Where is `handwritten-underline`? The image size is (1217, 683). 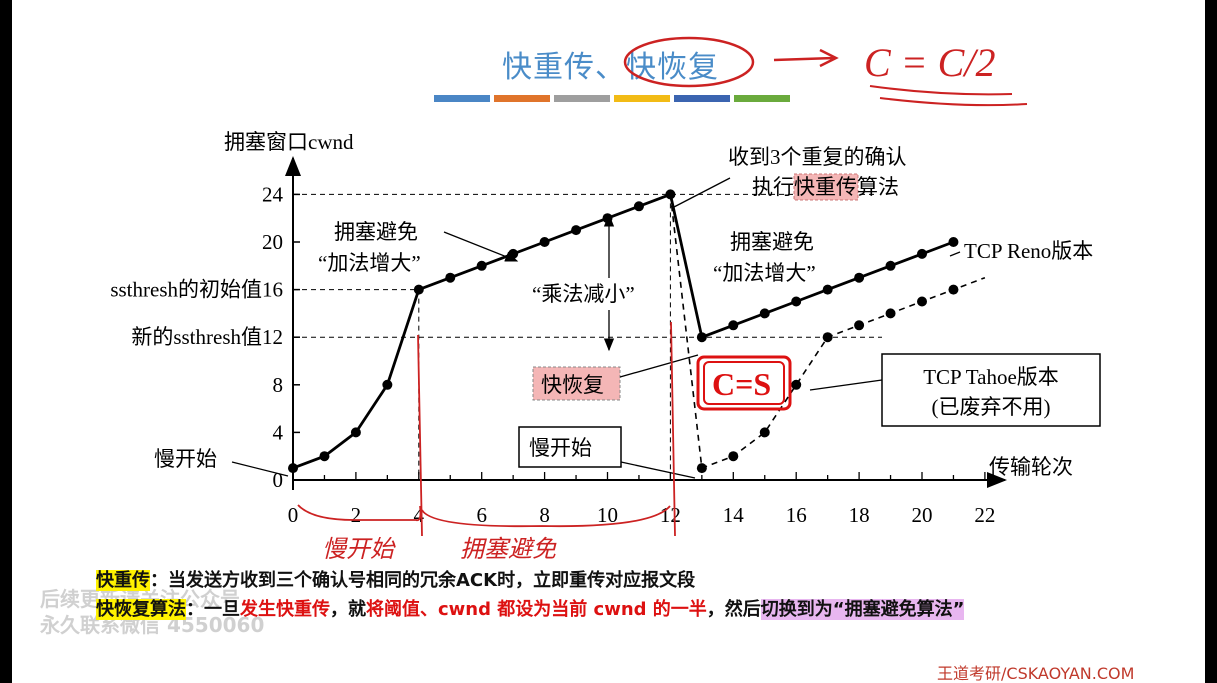
handwritten-underline is located at coordinates (948, 96).